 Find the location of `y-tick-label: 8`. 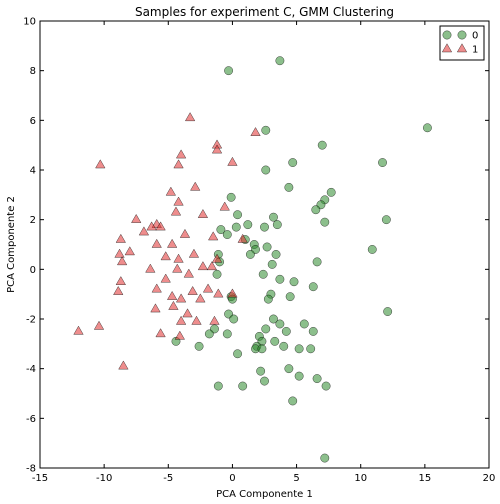

y-tick-label: 8 is located at coordinates (33, 71).